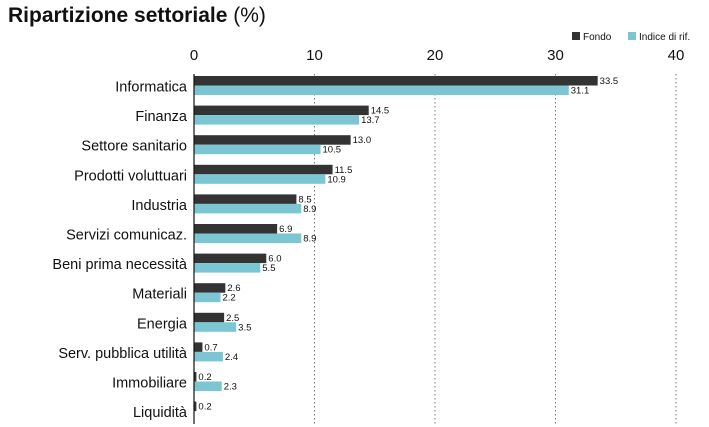 The width and height of the screenshot is (709, 427). What do you see at coordinates (309, 209) in the screenshot?
I see `value-label-1-4: 8.9` at bounding box center [309, 209].